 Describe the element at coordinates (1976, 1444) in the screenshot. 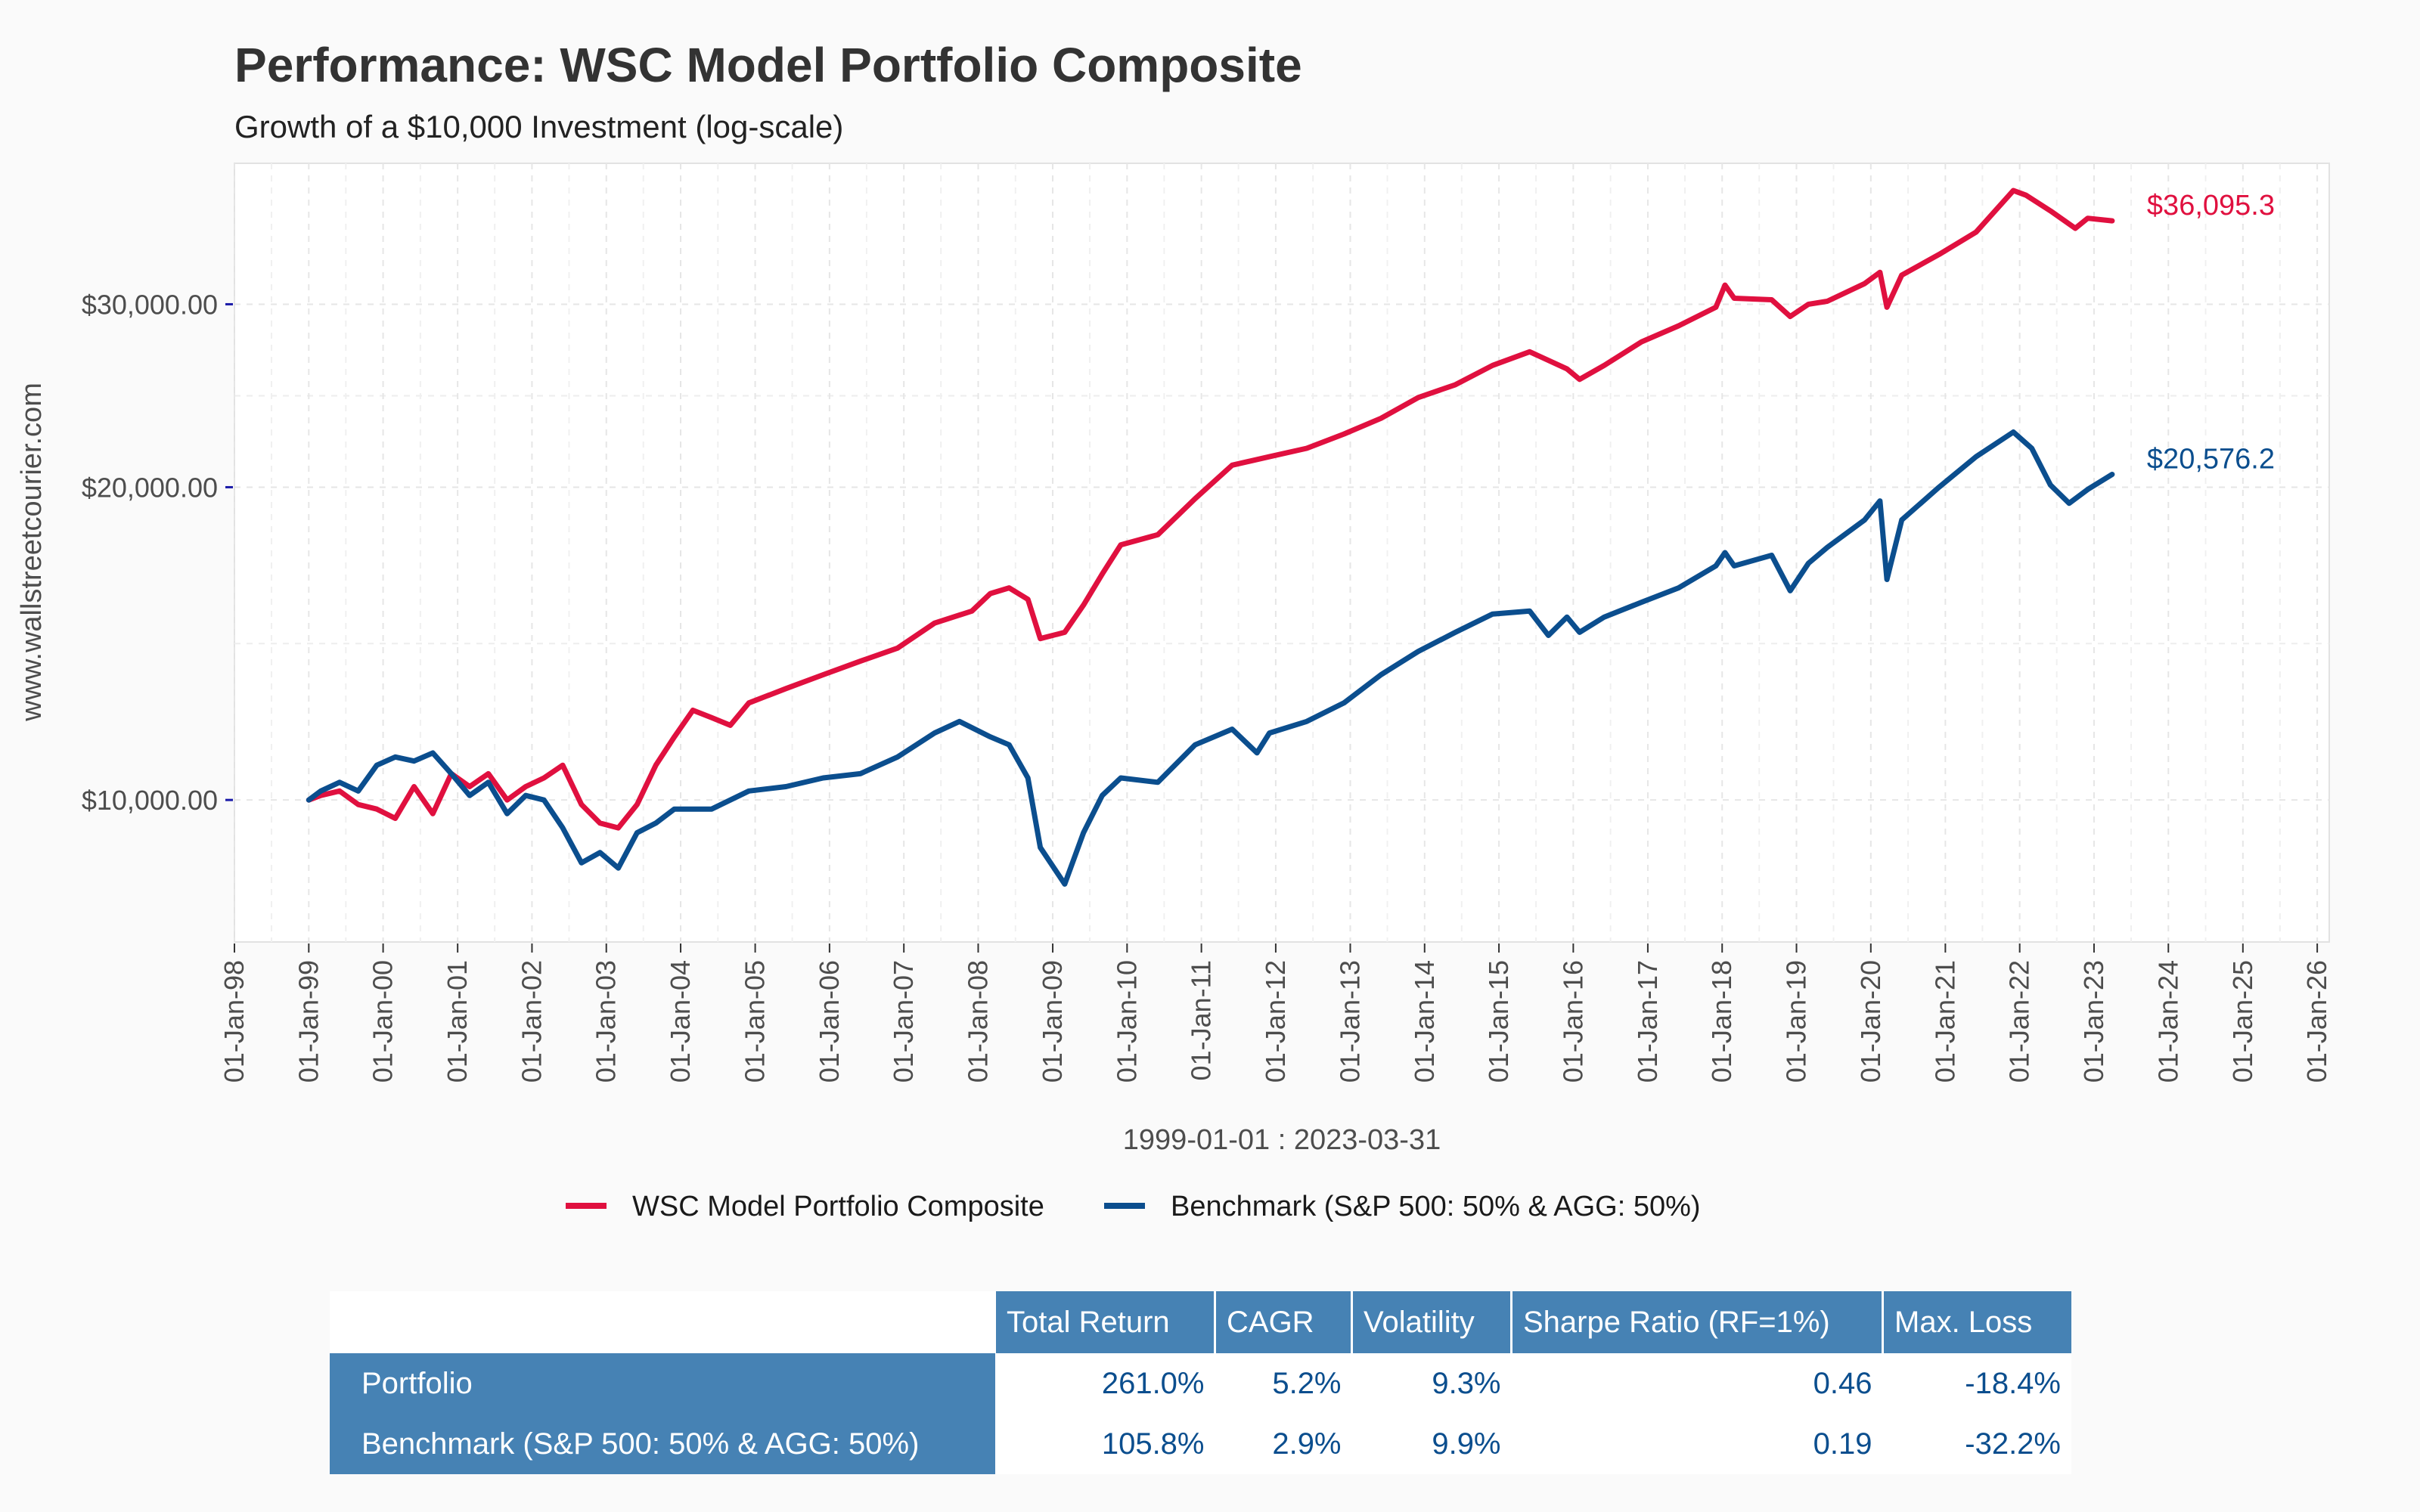

I see `max-loss-cell: -32.2%` at that location.